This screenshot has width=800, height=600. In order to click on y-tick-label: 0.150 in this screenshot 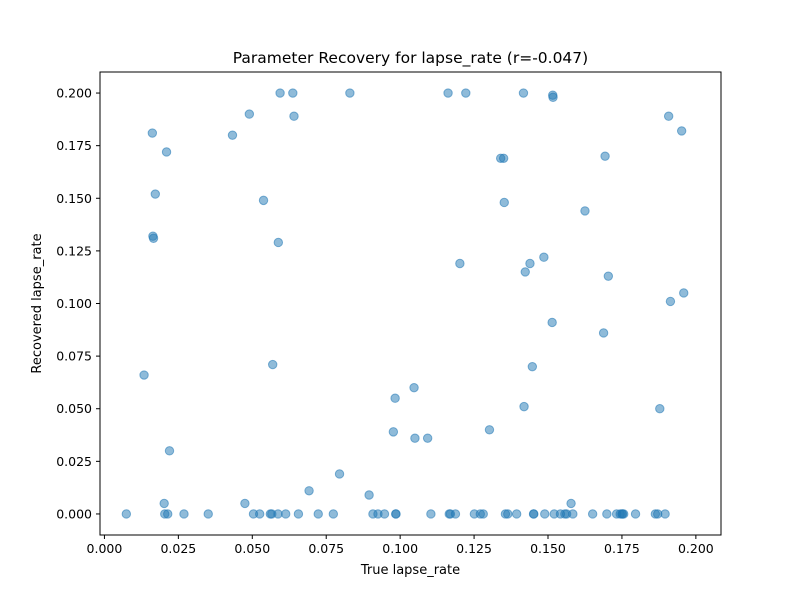, I will do `click(74, 198)`.